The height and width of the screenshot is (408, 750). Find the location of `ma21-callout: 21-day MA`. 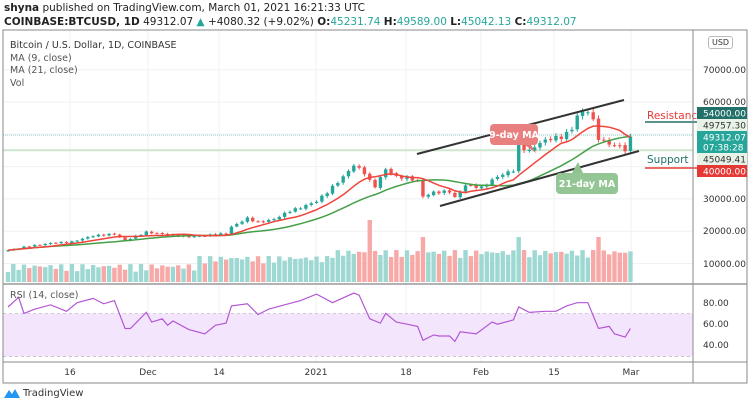

ma21-callout: 21-day MA is located at coordinates (587, 178).